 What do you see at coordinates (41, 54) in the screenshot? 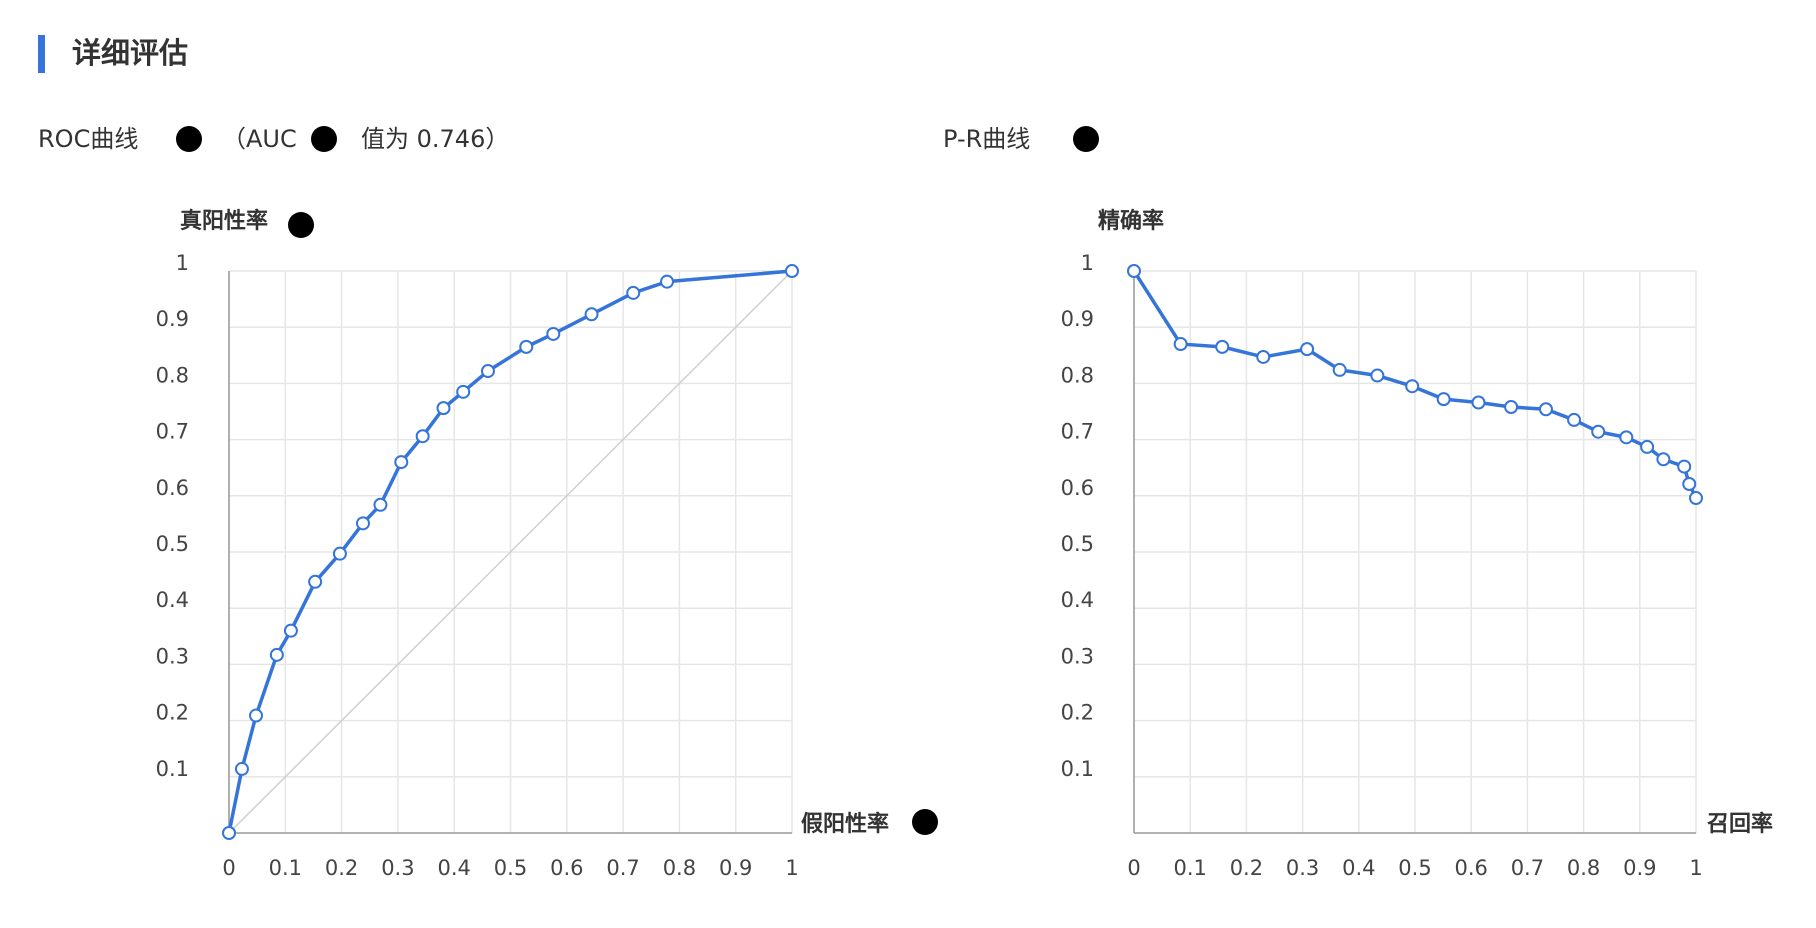
I see `header-accent` at bounding box center [41, 54].